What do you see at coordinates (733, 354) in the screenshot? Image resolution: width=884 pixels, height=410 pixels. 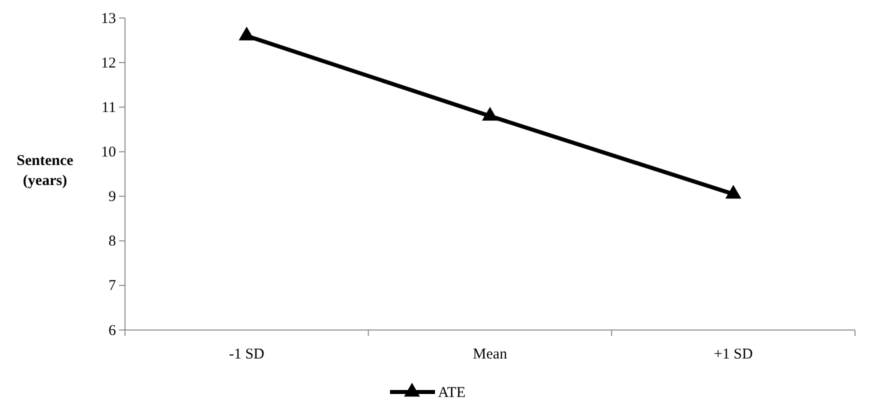 I see `x-tick-label: +1 SD` at bounding box center [733, 354].